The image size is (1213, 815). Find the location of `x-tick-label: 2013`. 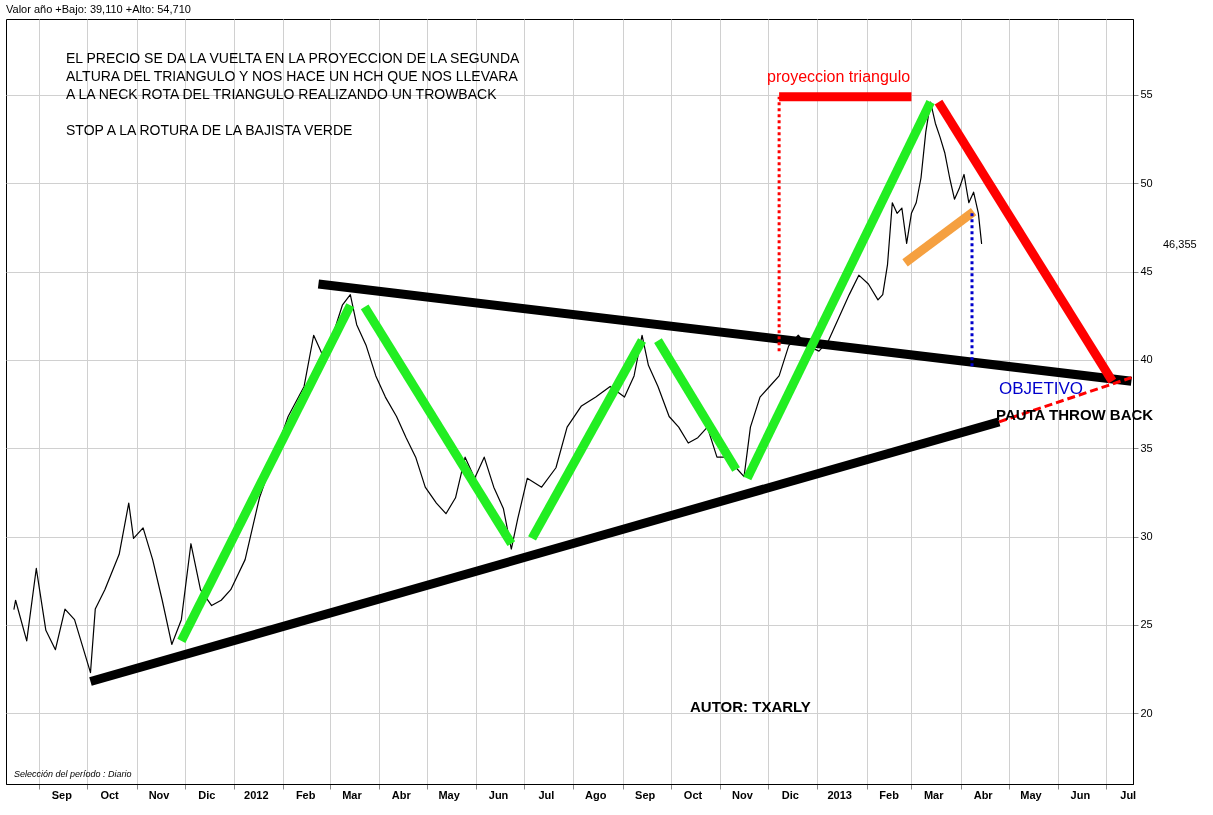

x-tick-label: 2013 is located at coordinates (839, 795).